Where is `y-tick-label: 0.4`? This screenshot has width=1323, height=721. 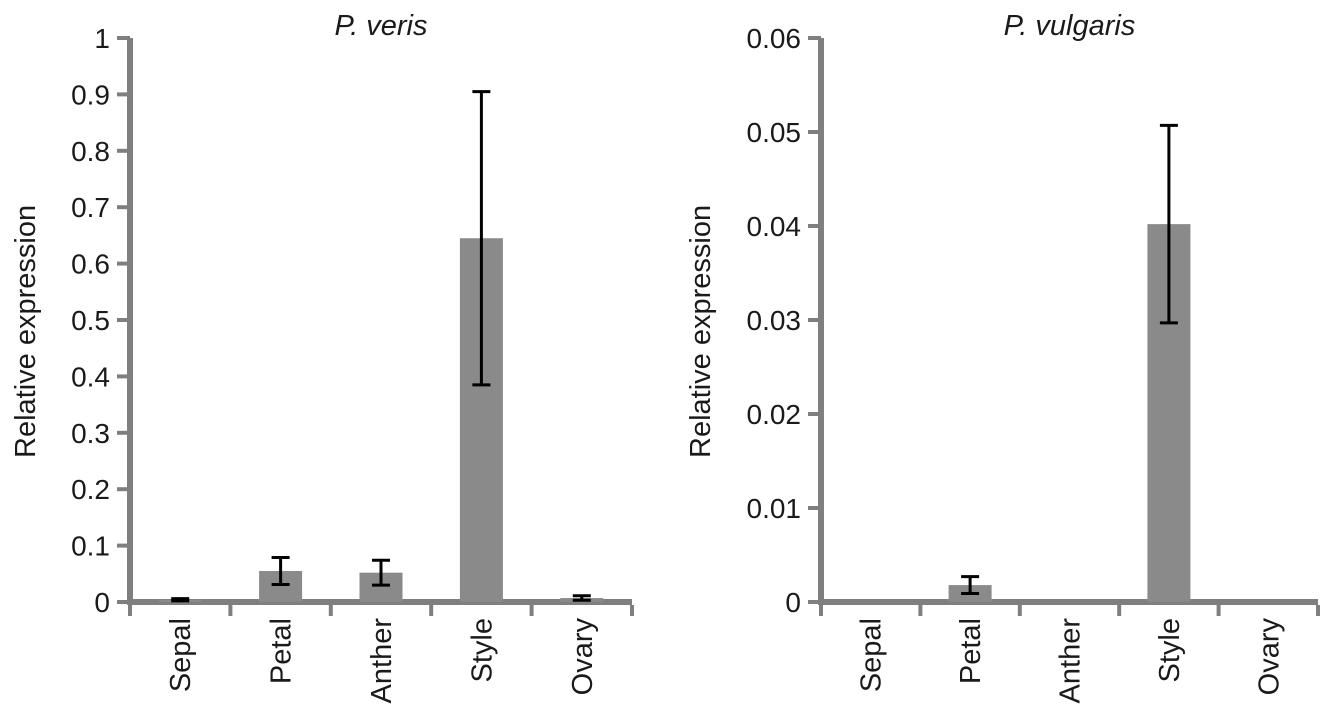
y-tick-label: 0.4 is located at coordinates (90, 376).